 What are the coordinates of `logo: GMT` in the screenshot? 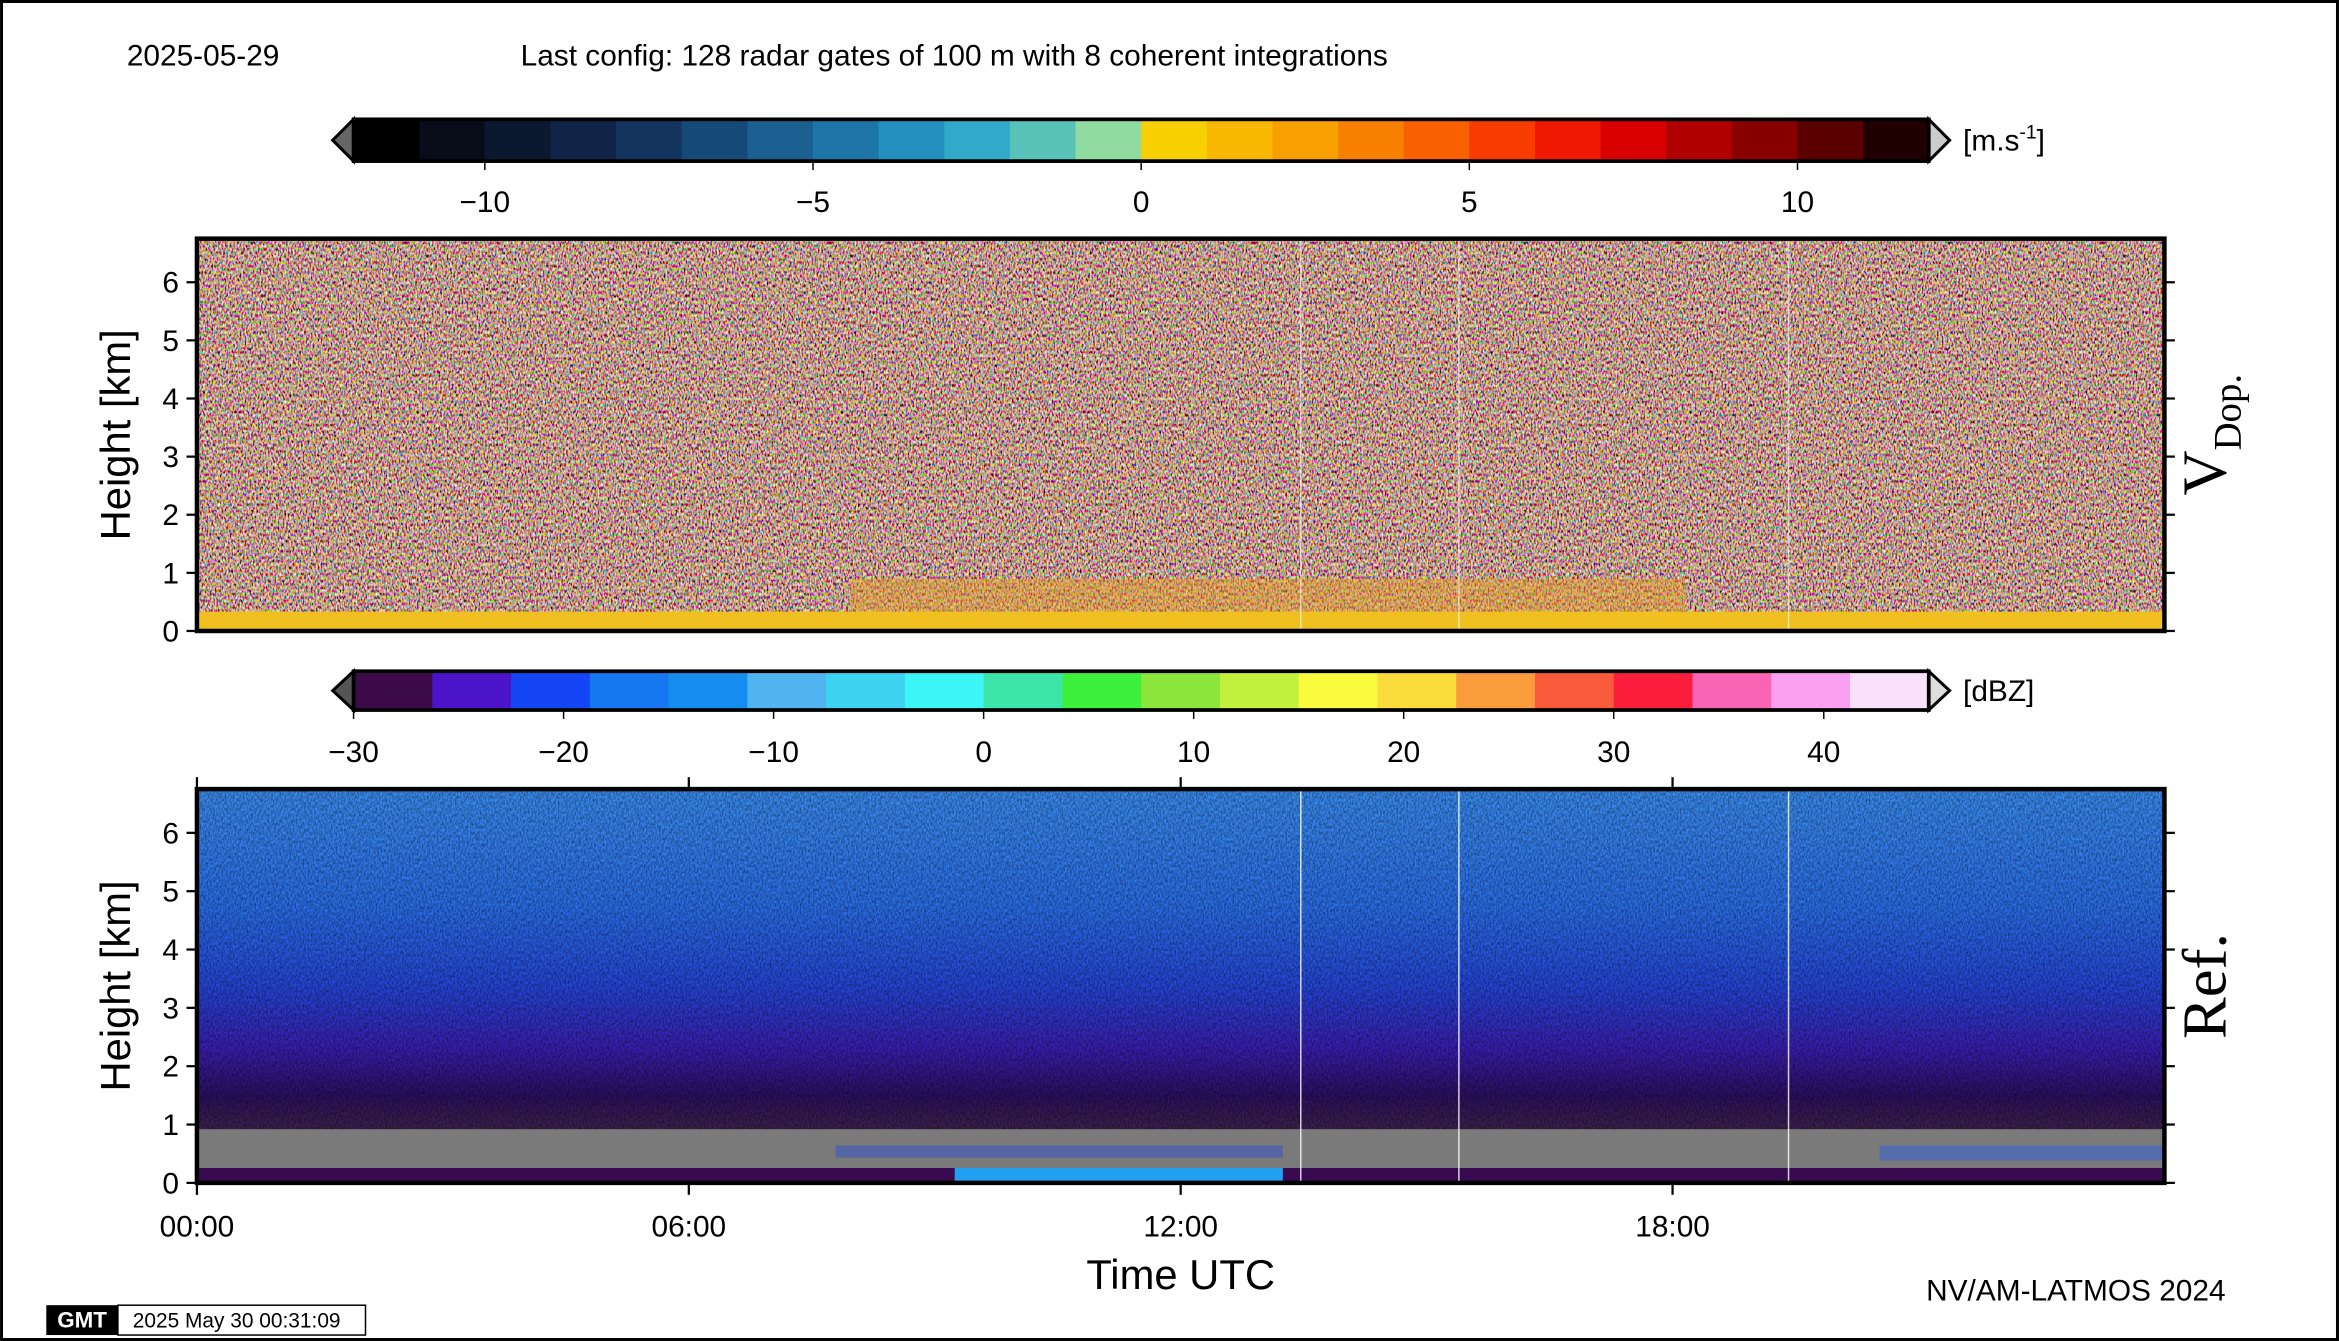 It's located at (82, 1320).